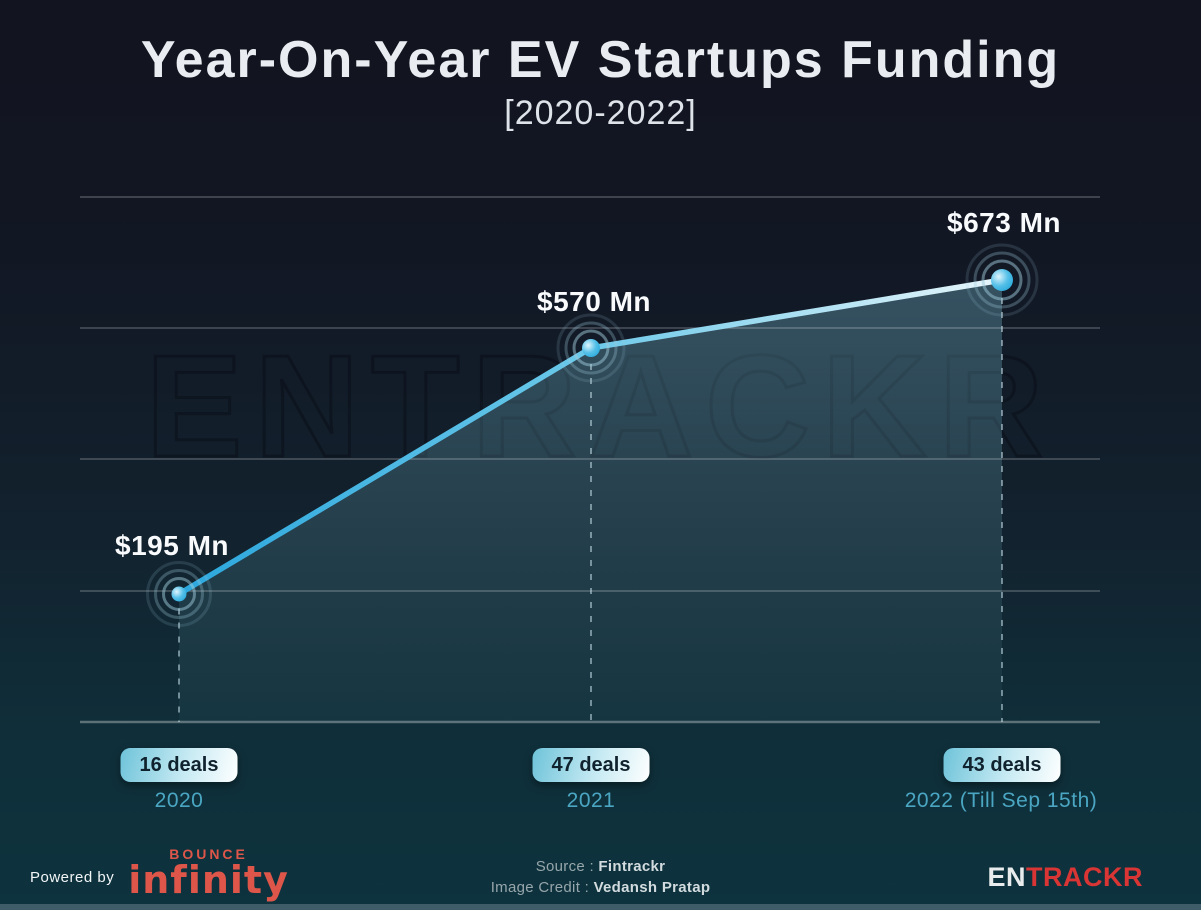 The height and width of the screenshot is (910, 1201). What do you see at coordinates (208, 853) in the screenshot?
I see `bounce-logo-text: BOUNCE` at bounding box center [208, 853].